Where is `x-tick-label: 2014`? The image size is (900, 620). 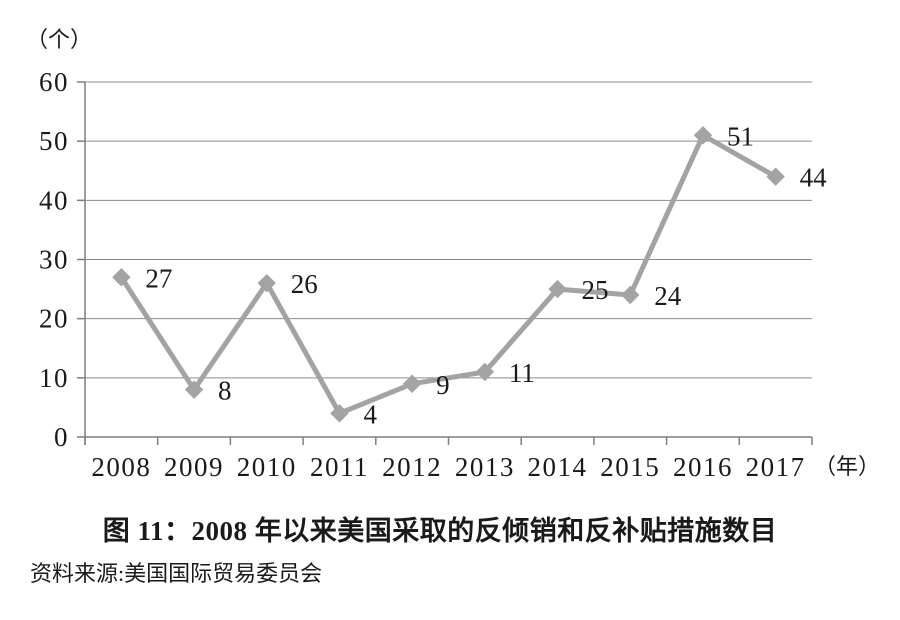 x-tick-label: 2014 is located at coordinates (558, 467).